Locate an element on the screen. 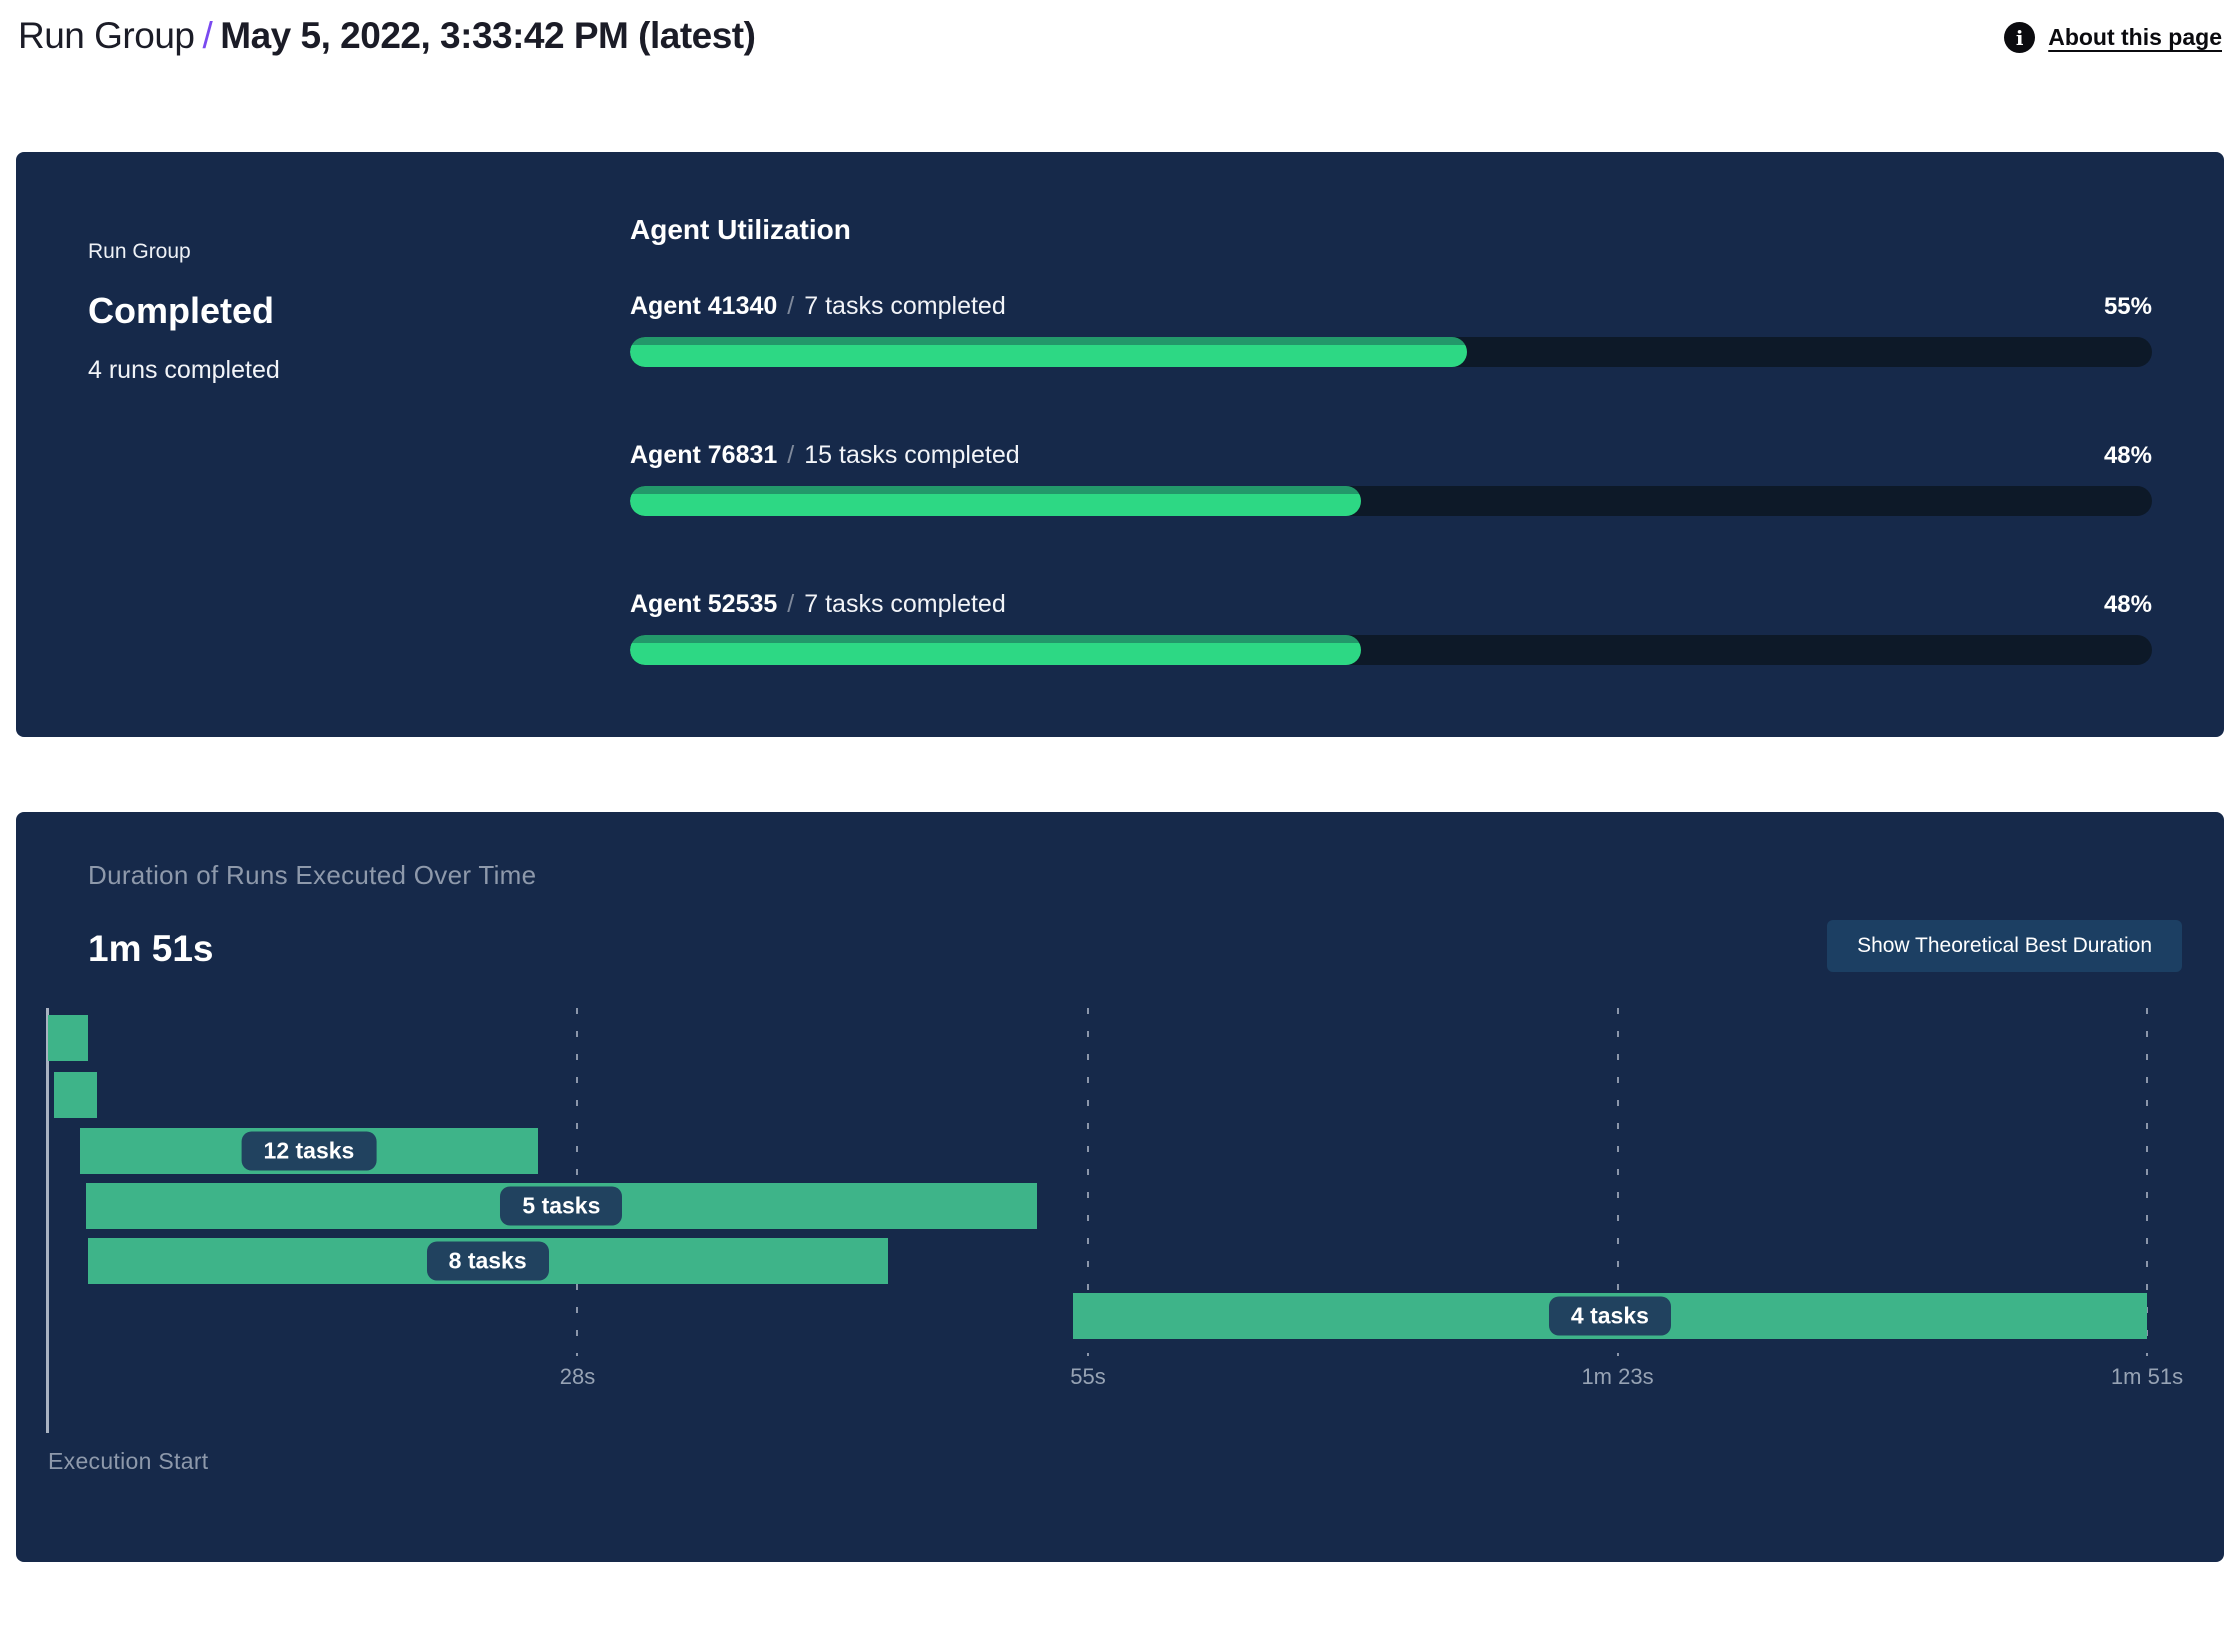  agent-utilization-title: Agent Utilization is located at coordinates (740, 229).